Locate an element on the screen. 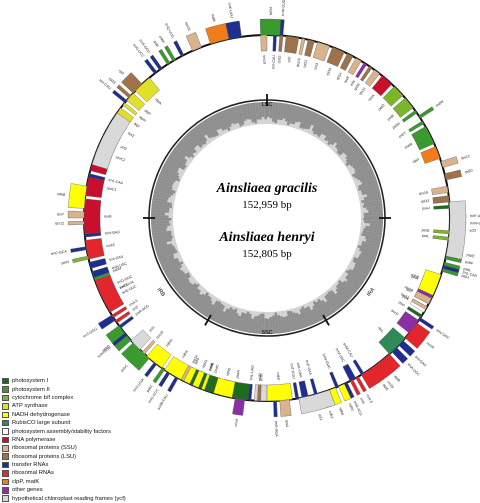 The width and height of the screenshot is (480, 503). gene-label: trnL-CAA is located at coordinates (470, 274).